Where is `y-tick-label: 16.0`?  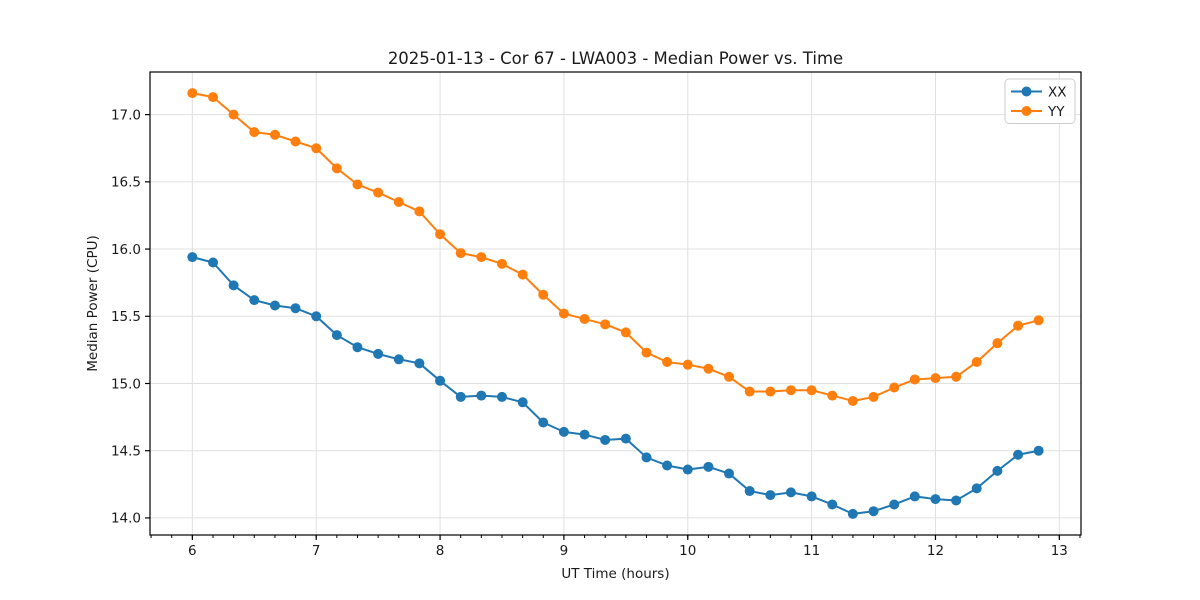 y-tick-label: 16.0 is located at coordinates (126, 250).